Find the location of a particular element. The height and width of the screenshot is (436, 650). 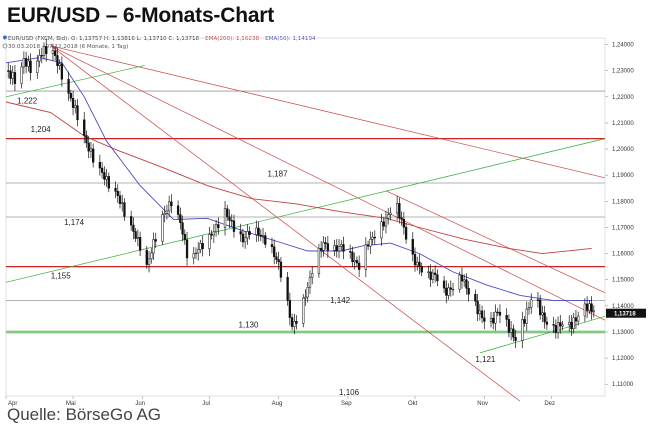

series-marker-icon is located at coordinates (5, 37).